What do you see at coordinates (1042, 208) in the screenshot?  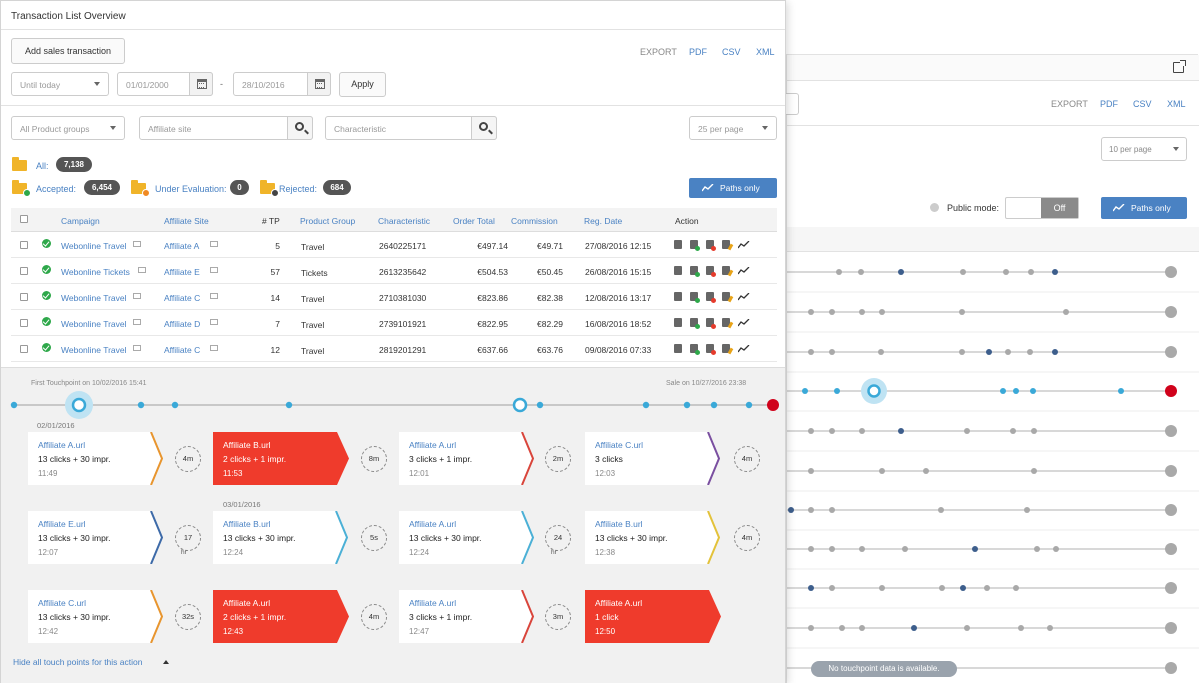 I see `public-mode-toggle: Off` at bounding box center [1042, 208].